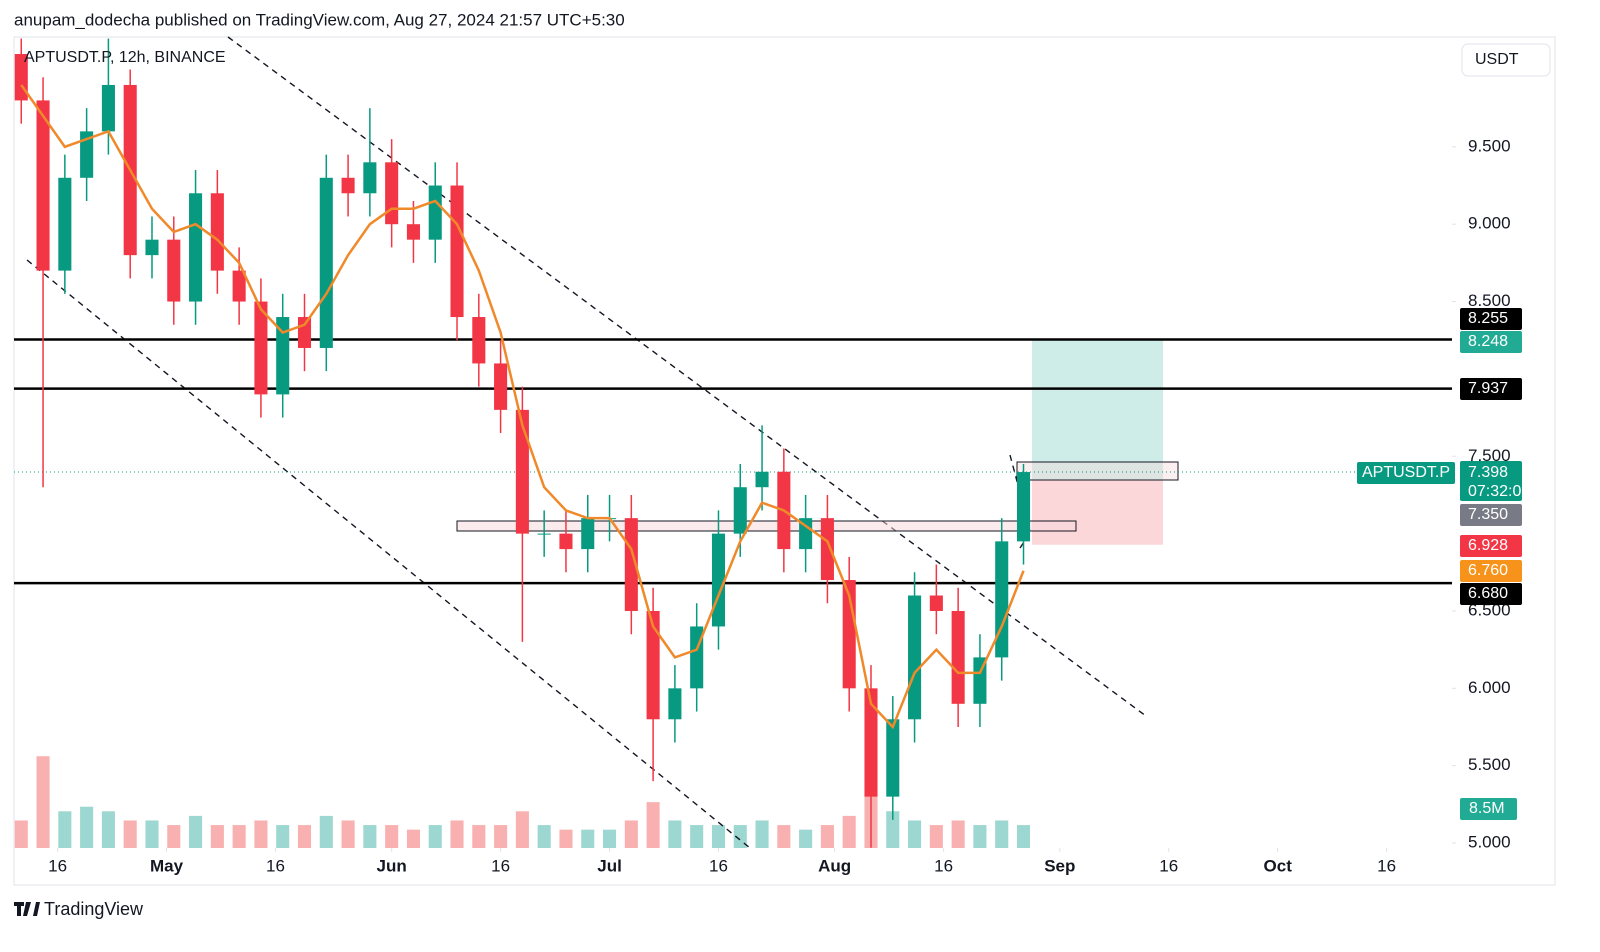 This screenshot has height=952, width=1600. I want to click on currency: USDT, so click(1497, 59).